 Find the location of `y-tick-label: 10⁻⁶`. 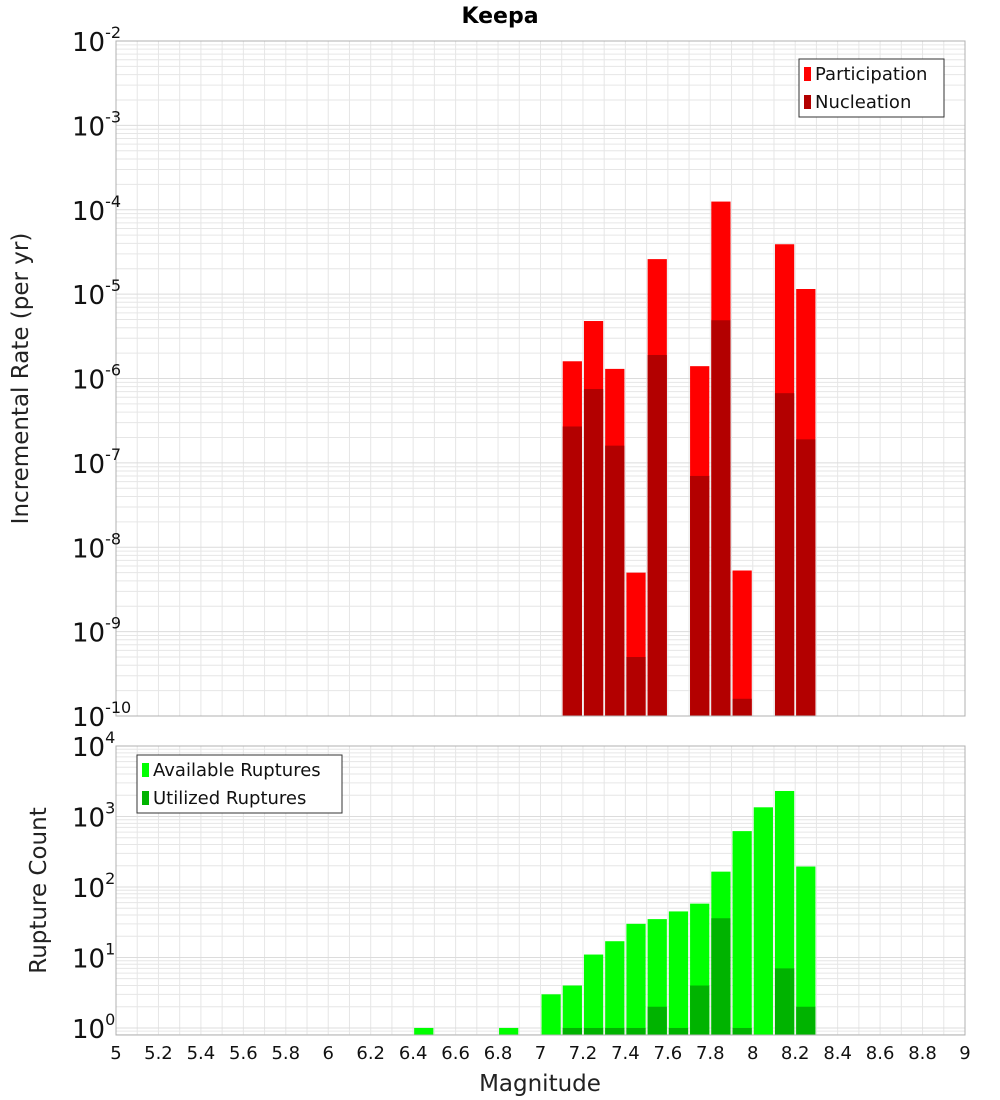

y-tick-label: 10⁻⁶ is located at coordinates (96, 378).